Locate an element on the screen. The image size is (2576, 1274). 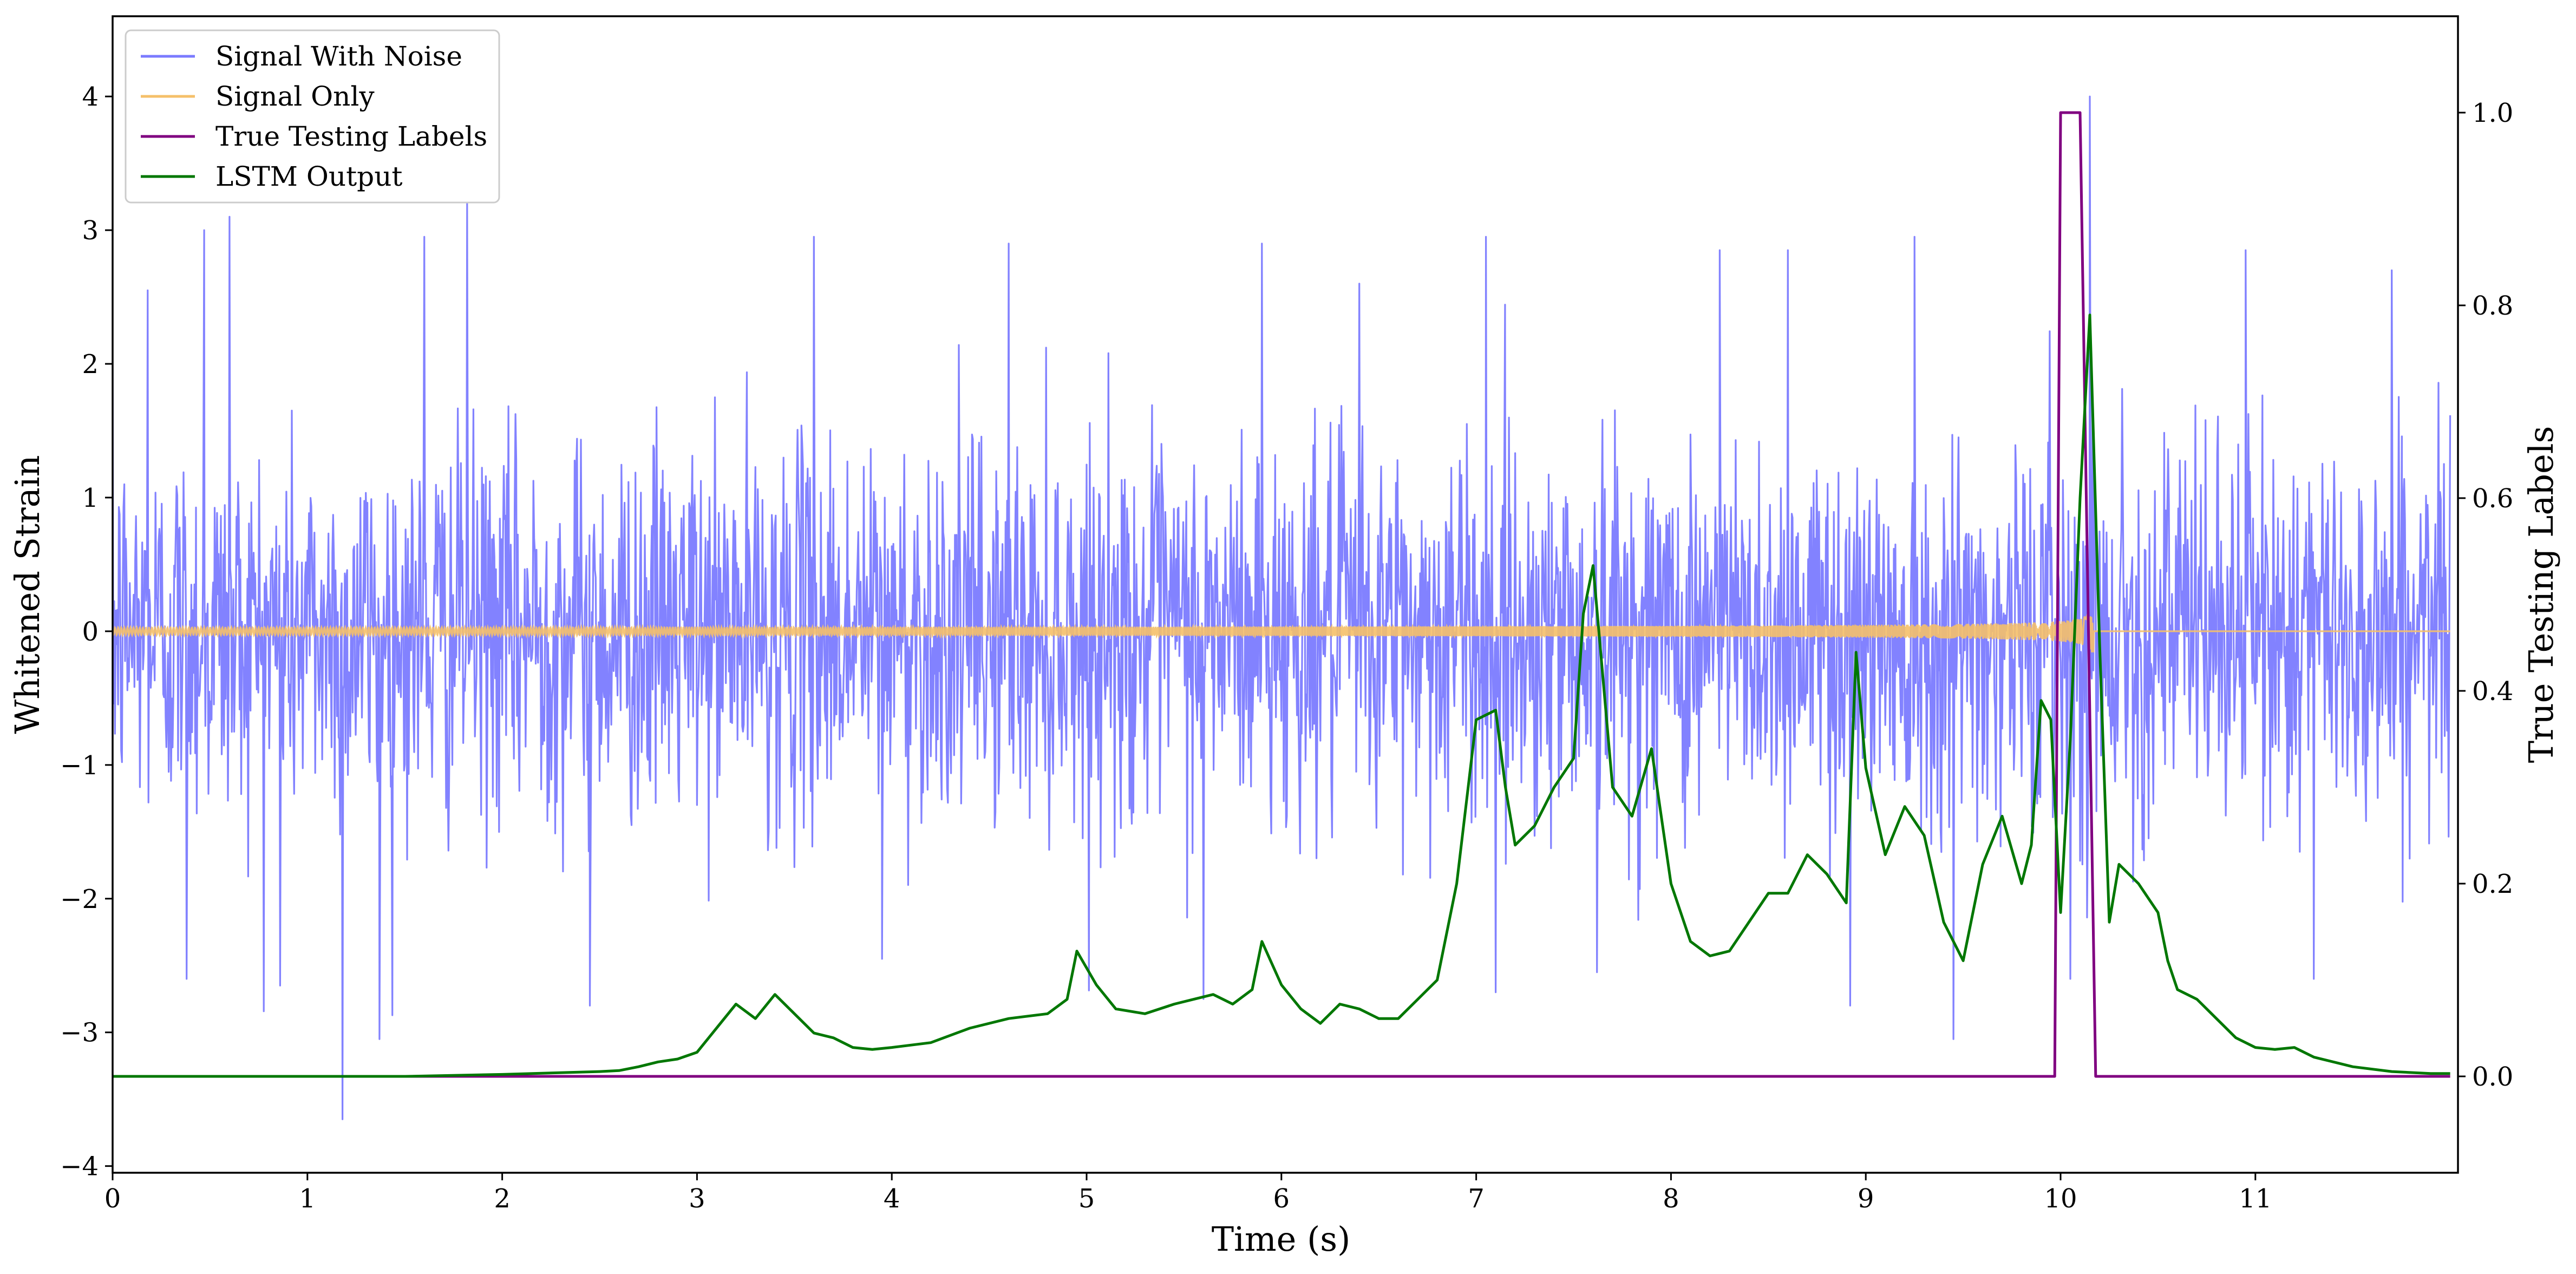
y2-tick-label: 0.2 is located at coordinates (2492, 884).